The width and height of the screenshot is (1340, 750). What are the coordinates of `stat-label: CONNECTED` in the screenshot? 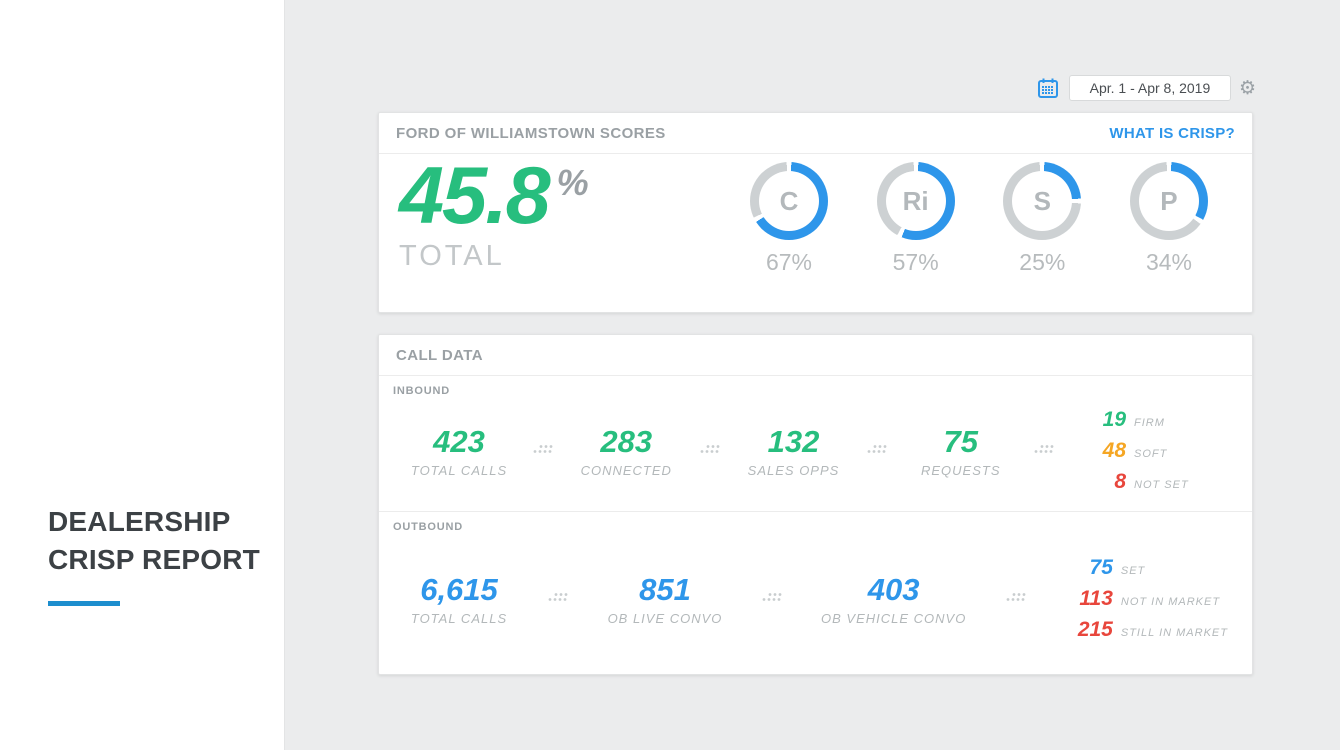 It's located at (626, 470).